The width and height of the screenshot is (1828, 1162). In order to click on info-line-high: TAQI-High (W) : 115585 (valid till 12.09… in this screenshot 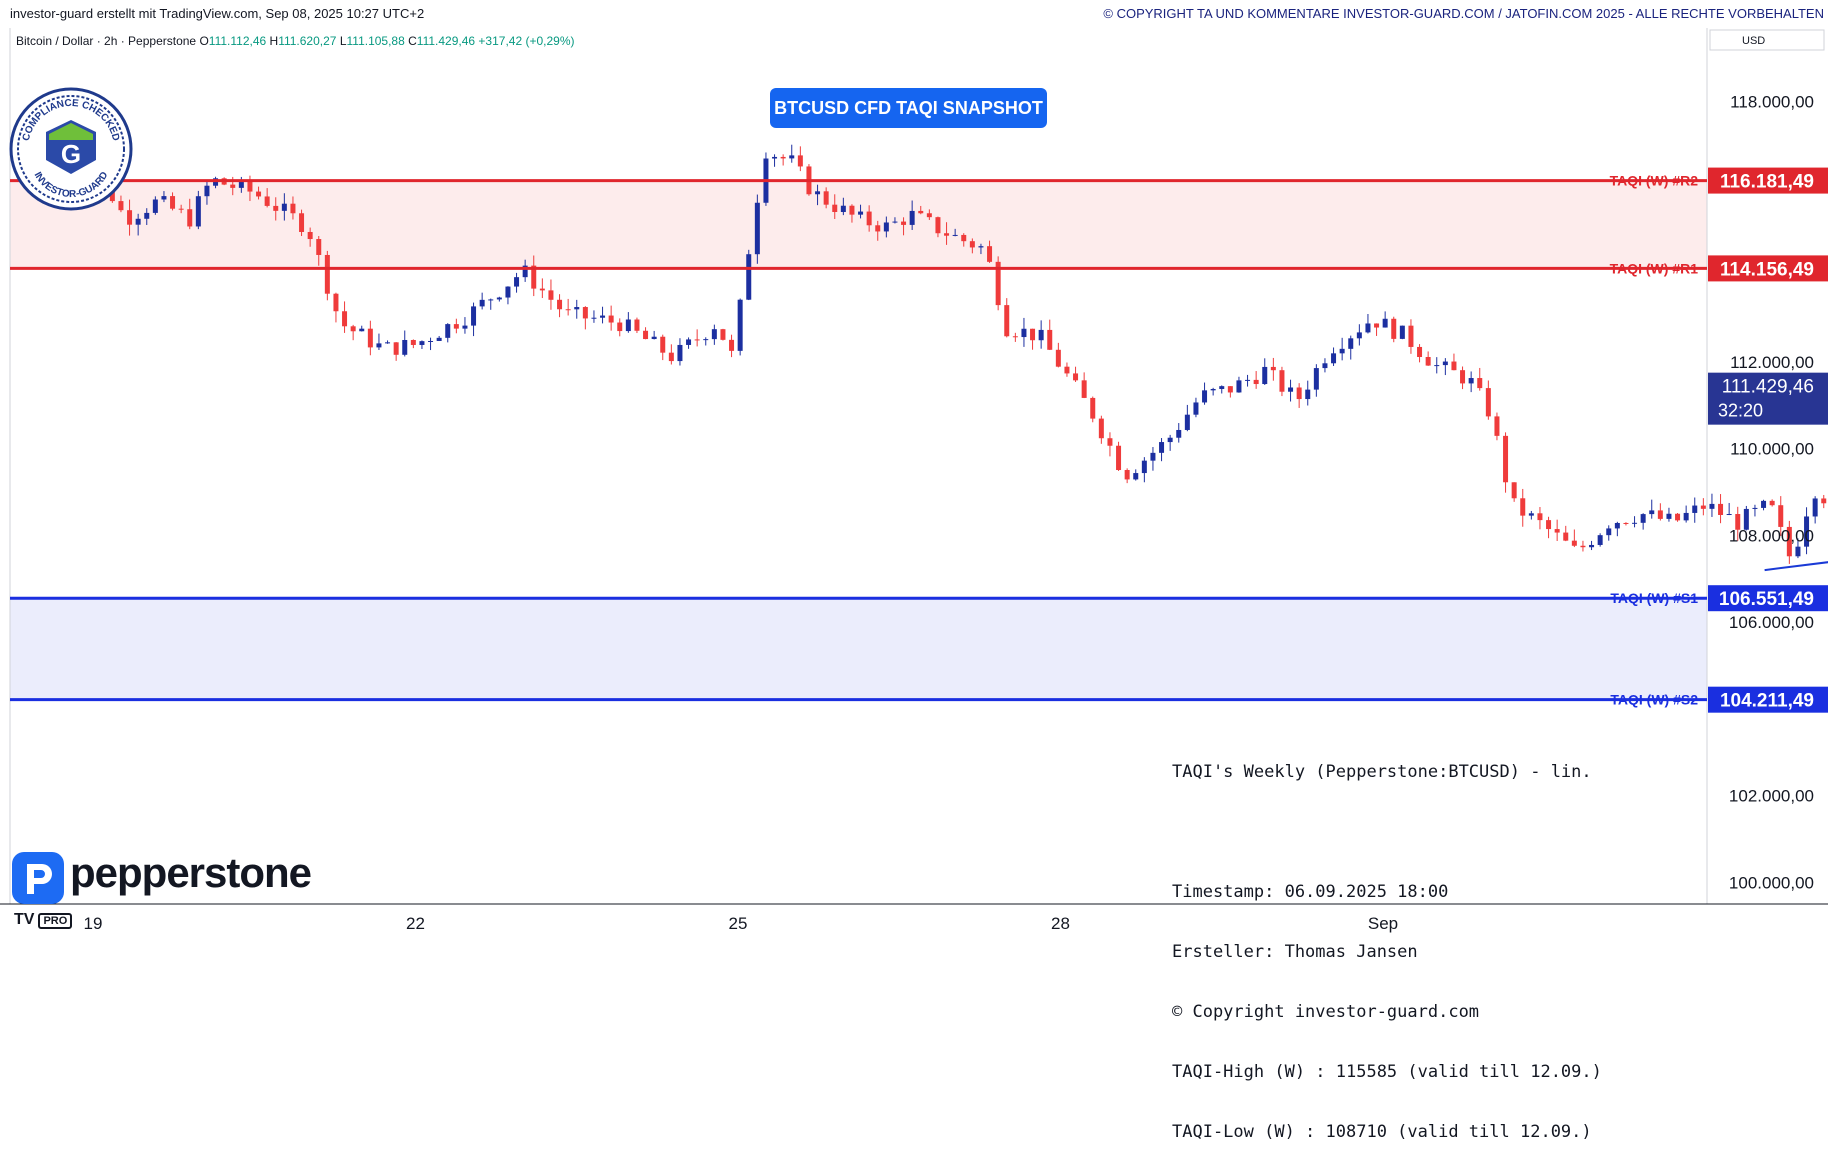, I will do `click(1387, 1072)`.